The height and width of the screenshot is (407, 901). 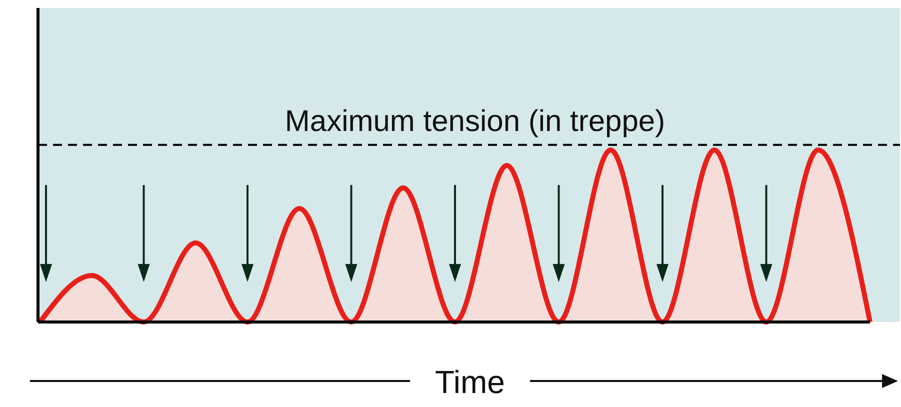 What do you see at coordinates (470, 382) in the screenshot?
I see `x-axis-title: Time` at bounding box center [470, 382].